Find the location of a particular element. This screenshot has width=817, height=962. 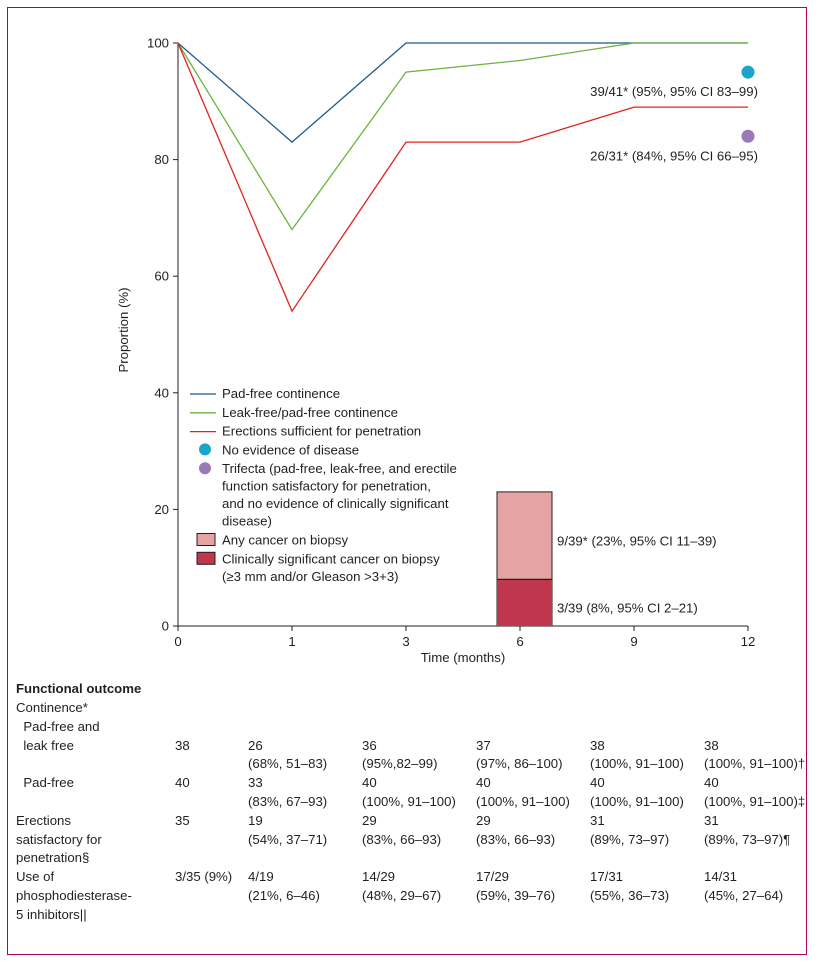

legend-label: Pad-free continence is located at coordinates (281, 393).